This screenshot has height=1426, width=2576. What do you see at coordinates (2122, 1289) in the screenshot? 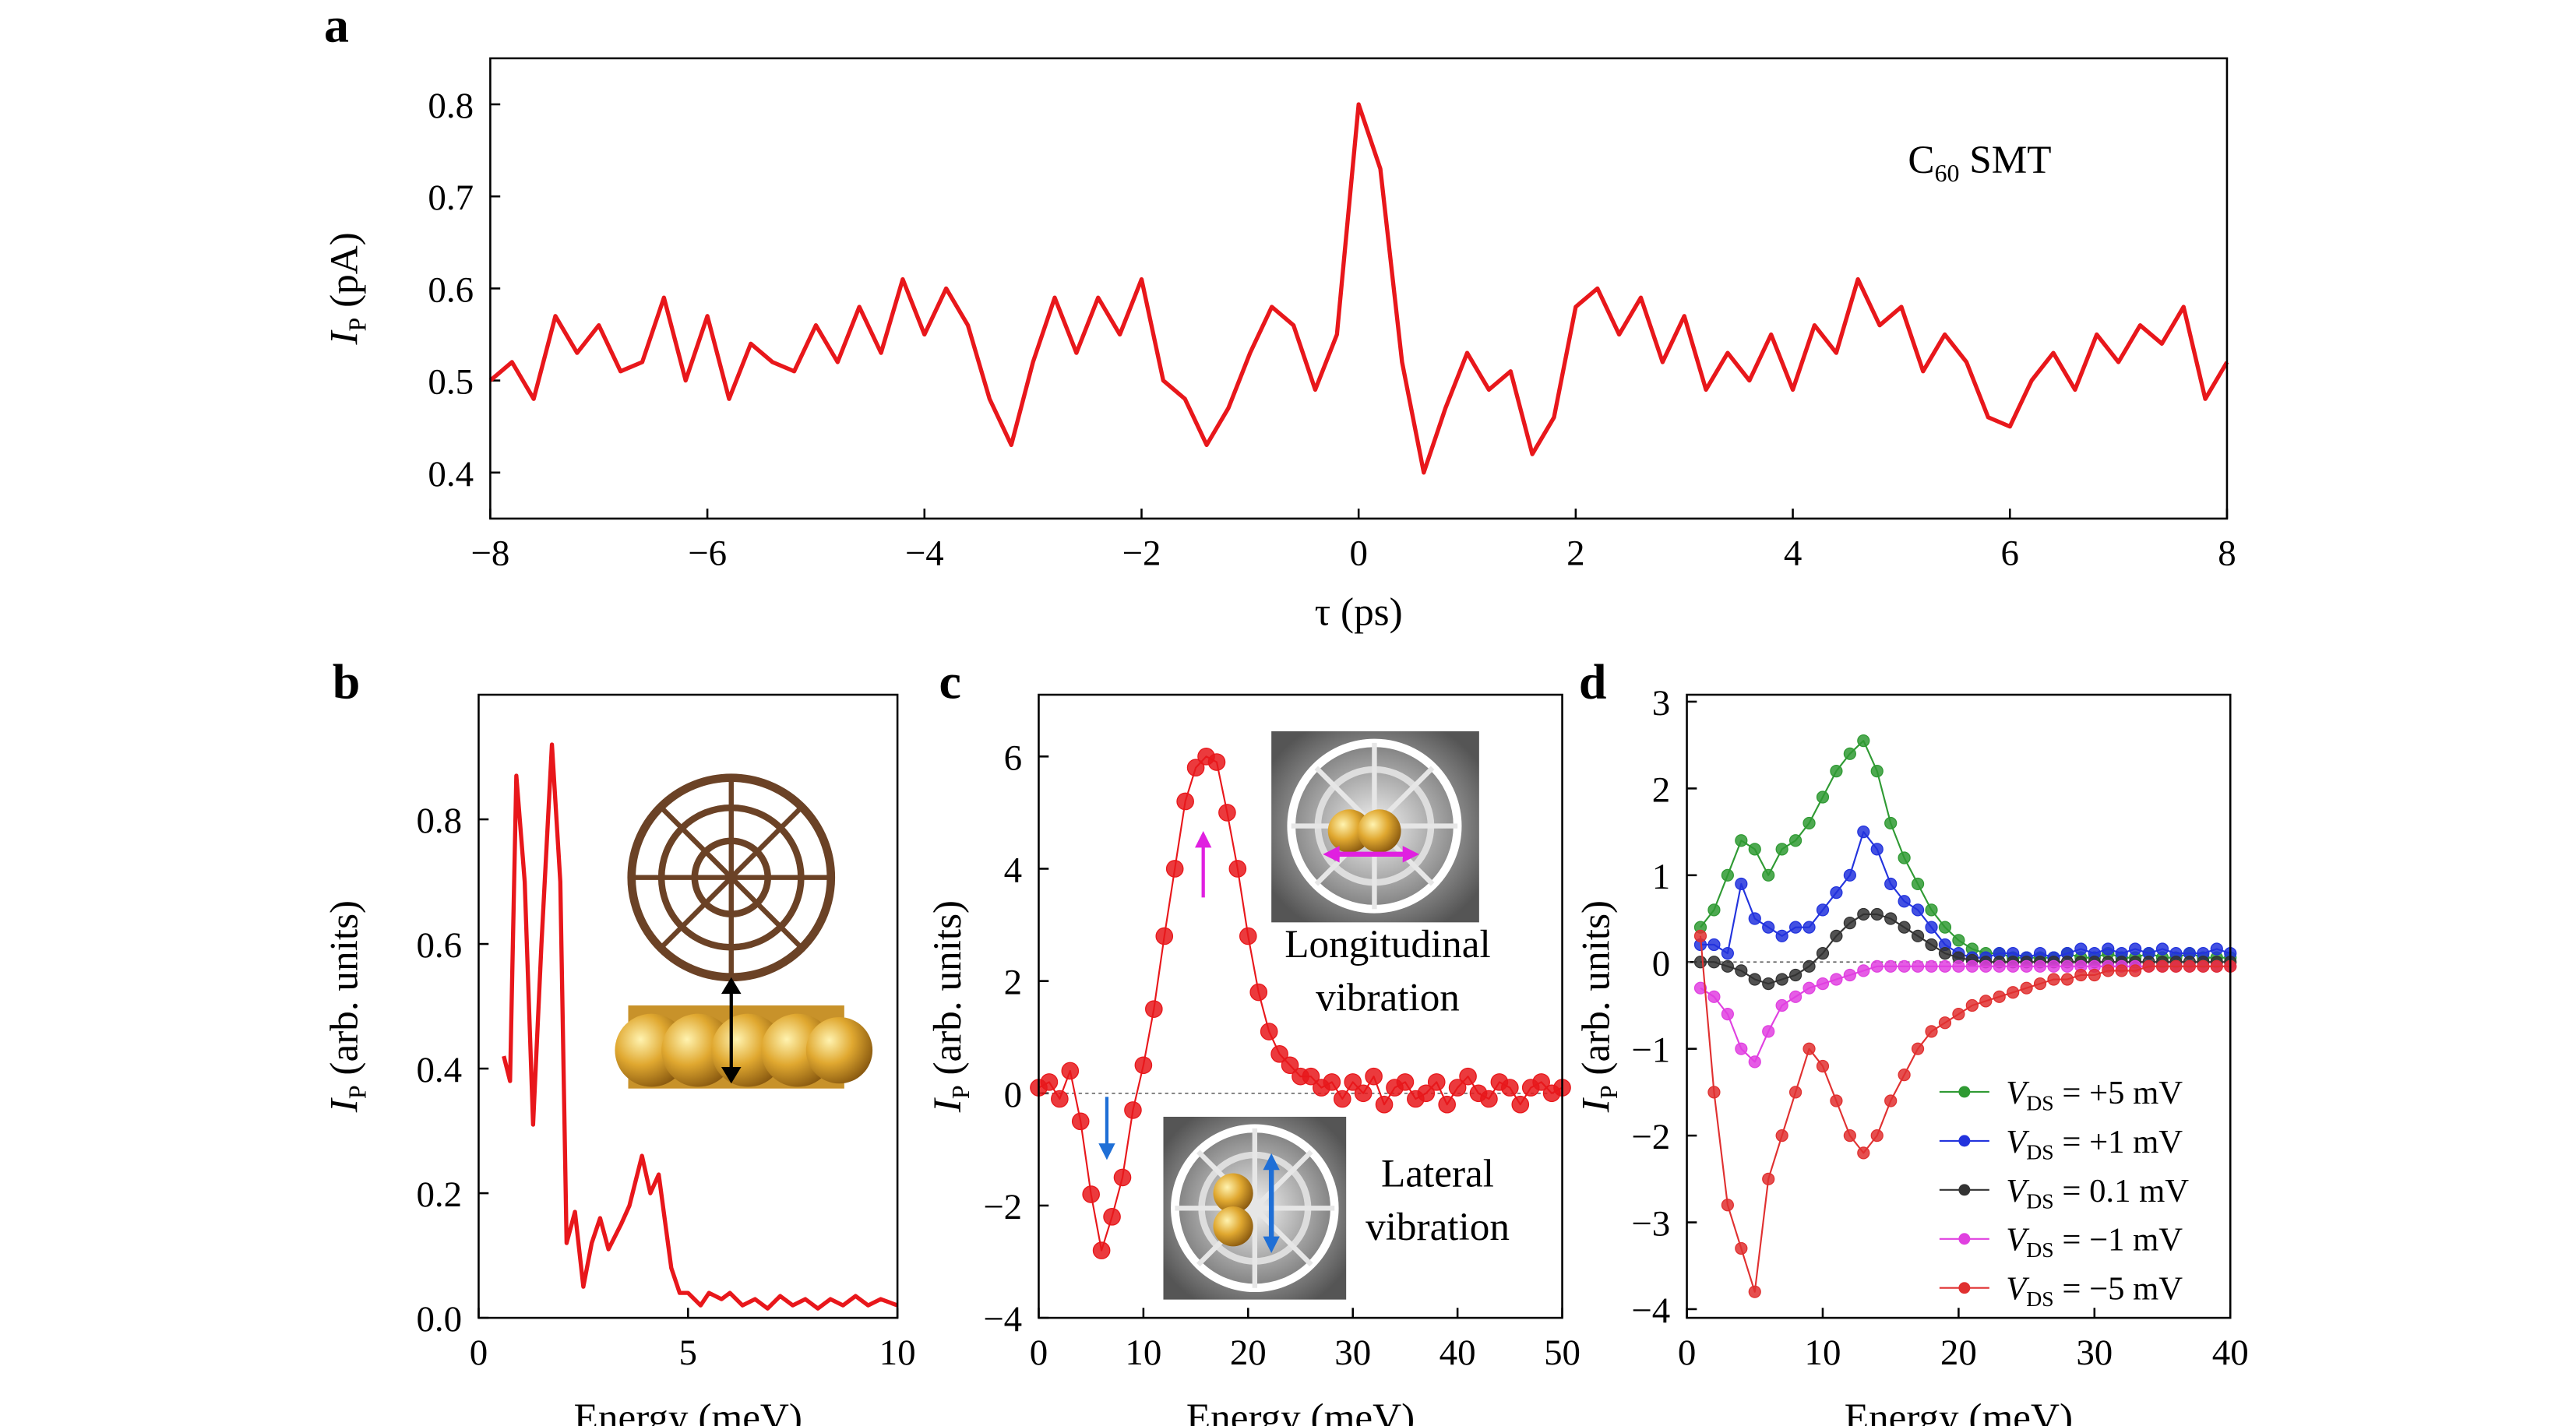
I see `legend-text: = −5 mV` at bounding box center [2122, 1289].